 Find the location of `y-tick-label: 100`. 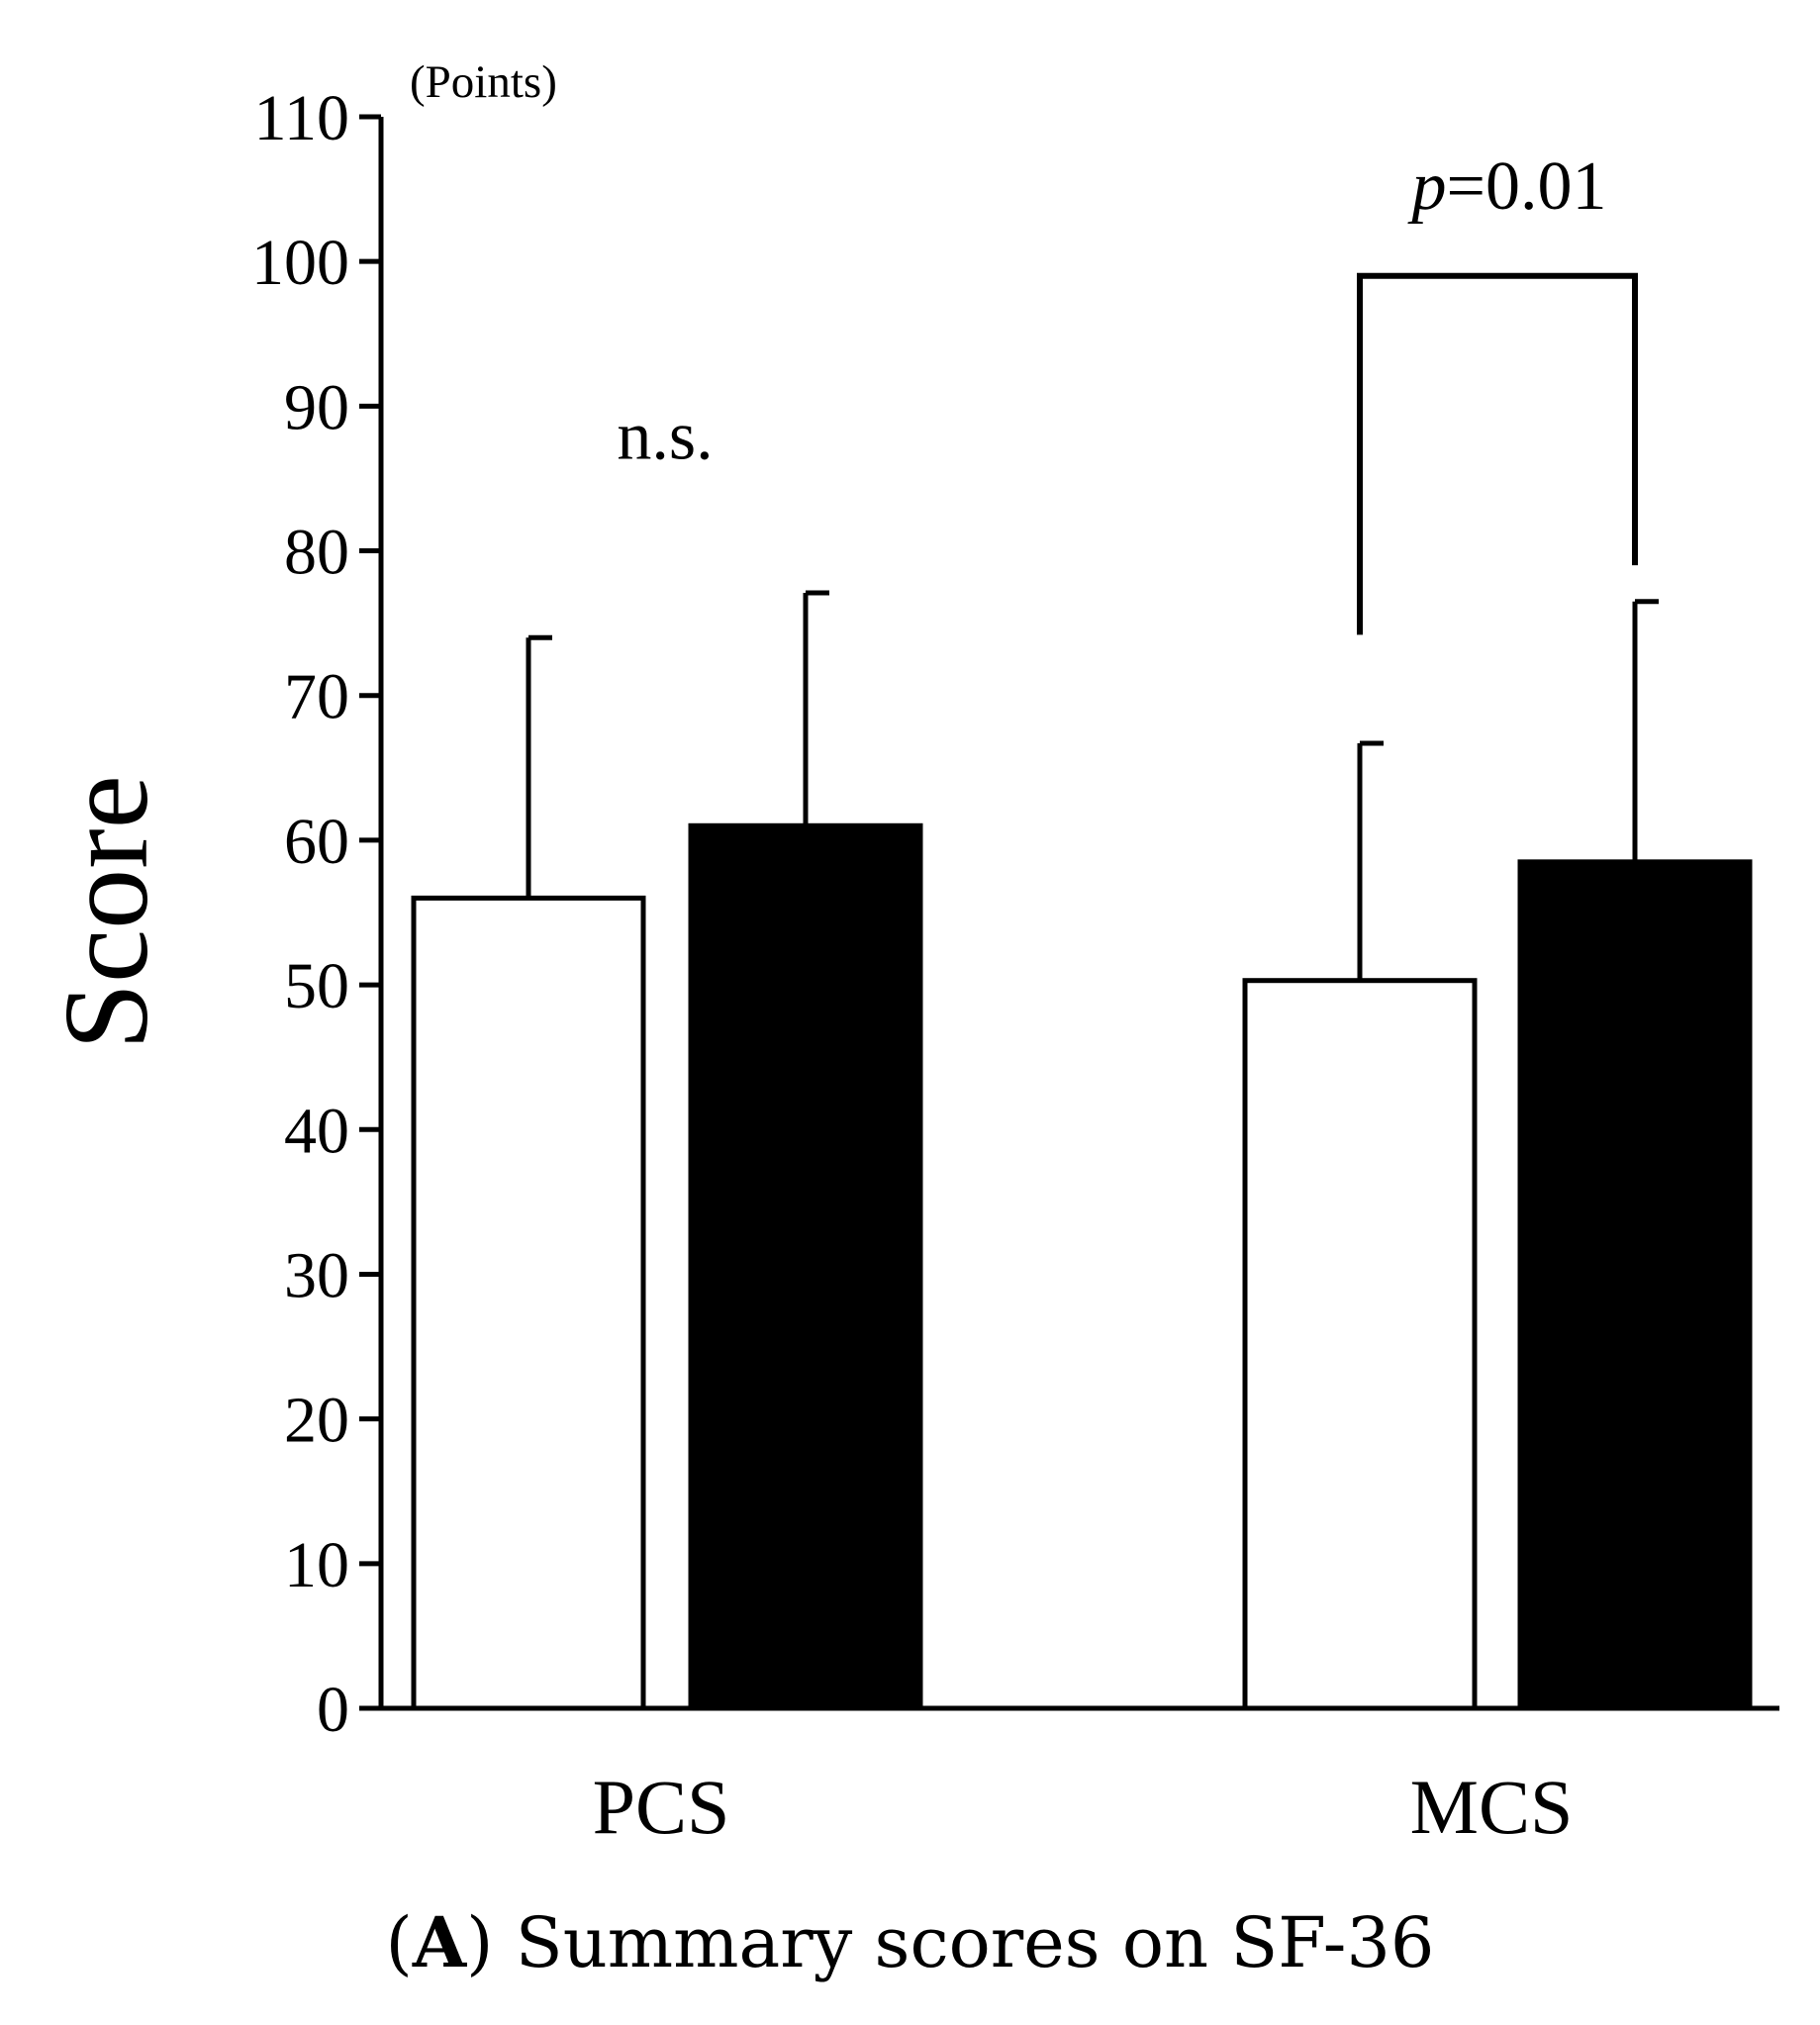

y-tick-label: 100 is located at coordinates (300, 263).